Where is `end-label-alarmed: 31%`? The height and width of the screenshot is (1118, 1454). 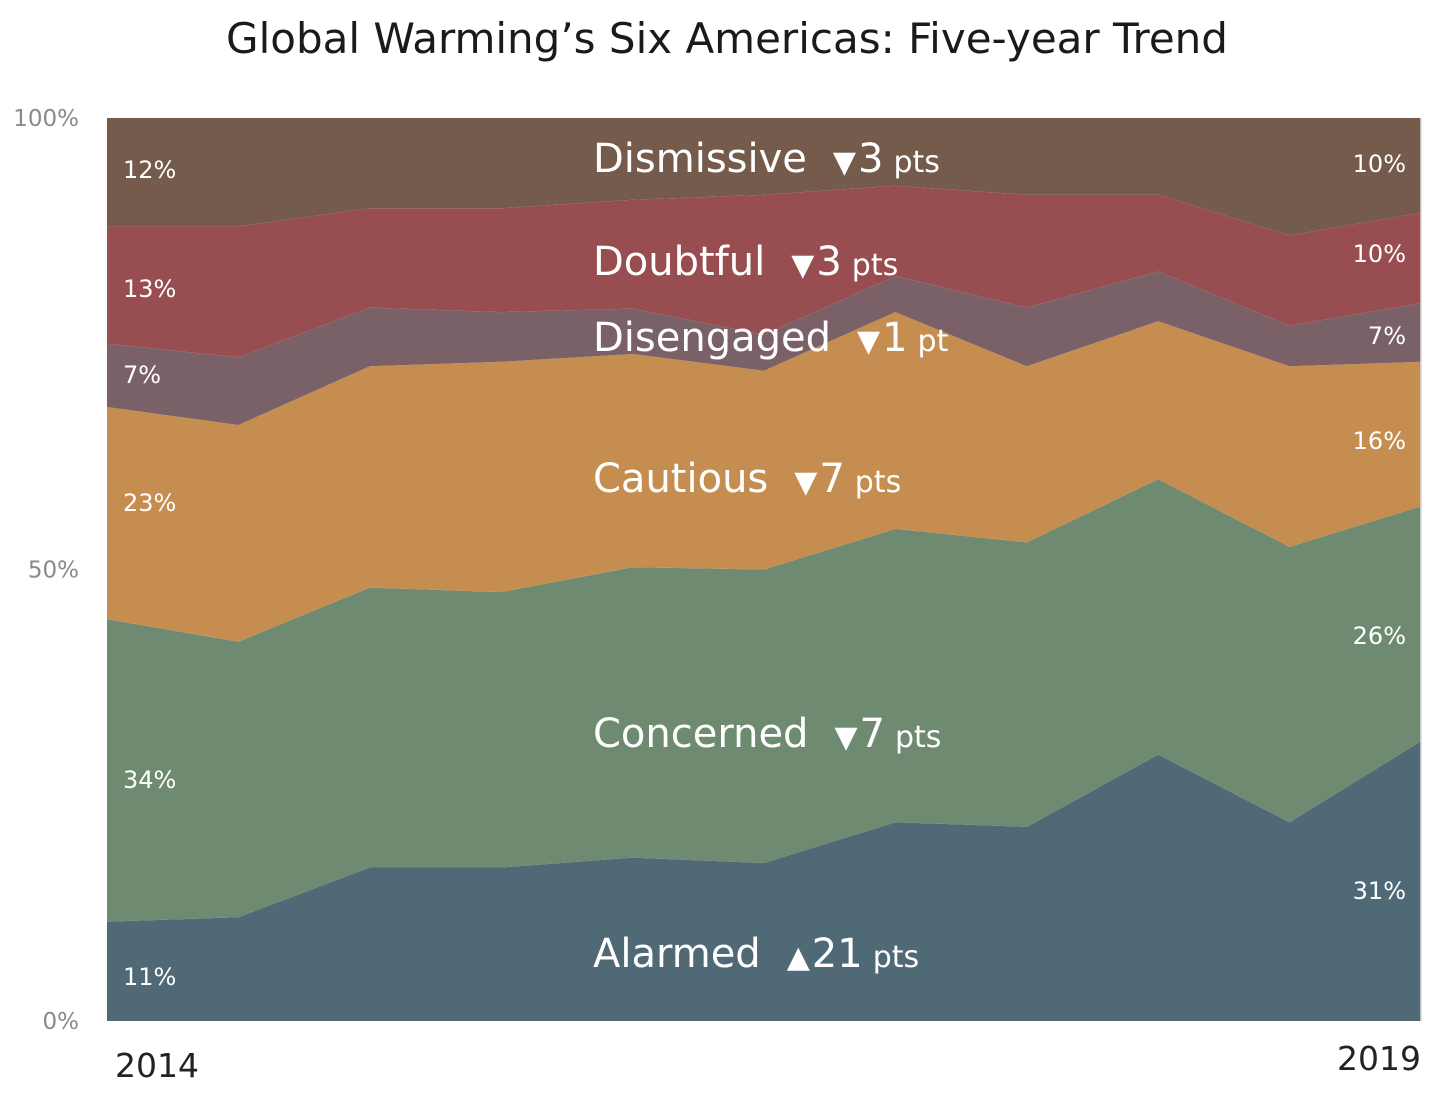 end-label-alarmed: 31% is located at coordinates (1379, 891).